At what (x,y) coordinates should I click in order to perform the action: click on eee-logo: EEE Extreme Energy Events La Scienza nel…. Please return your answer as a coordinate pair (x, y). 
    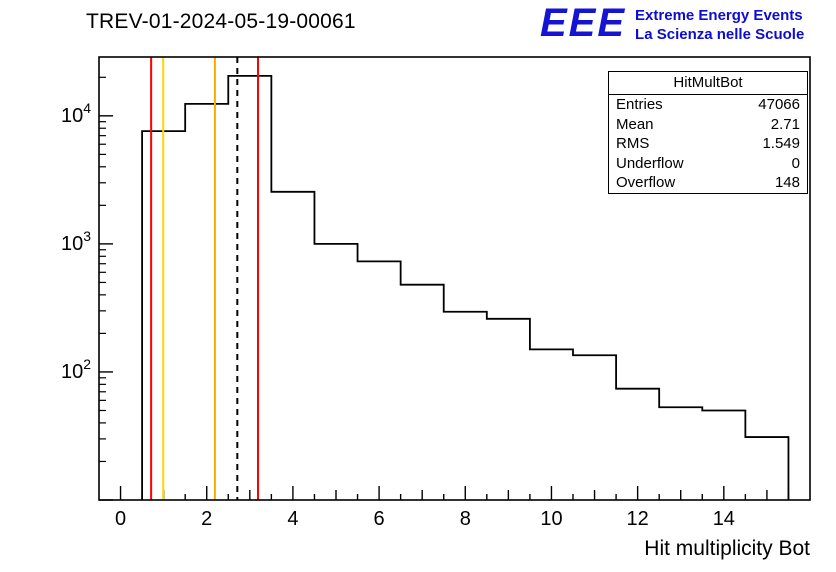
    Looking at the image, I should click on (672, 23).